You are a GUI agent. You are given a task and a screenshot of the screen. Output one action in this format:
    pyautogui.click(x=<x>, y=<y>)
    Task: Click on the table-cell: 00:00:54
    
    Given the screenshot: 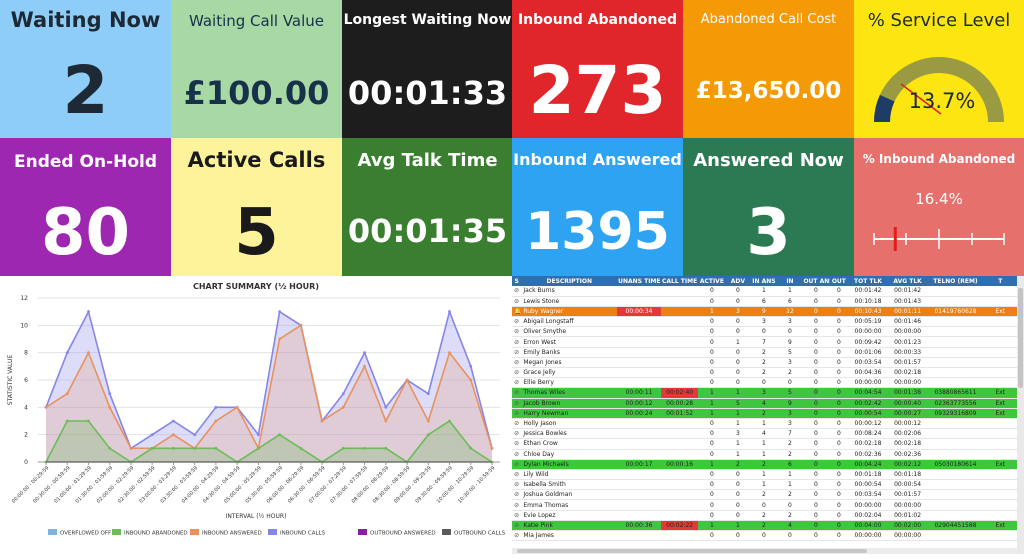 What is the action you would take?
    pyautogui.click(x=868, y=485)
    